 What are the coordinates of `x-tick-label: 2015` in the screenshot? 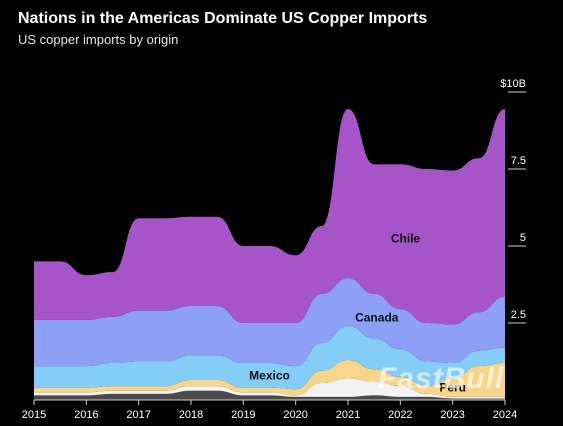 It's located at (34, 415).